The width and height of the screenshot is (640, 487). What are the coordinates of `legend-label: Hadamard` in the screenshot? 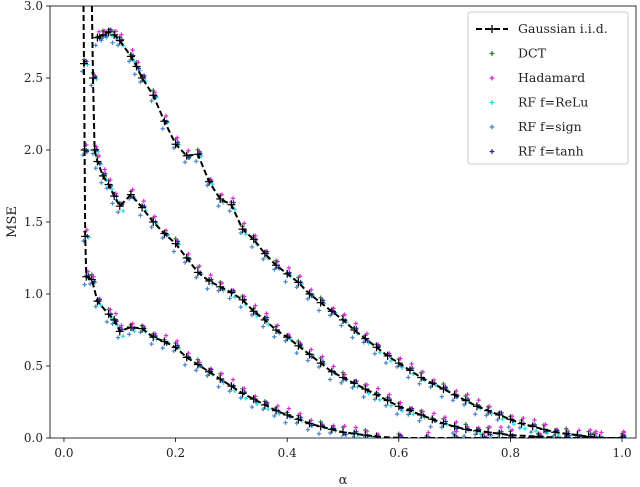 It's located at (551, 77).